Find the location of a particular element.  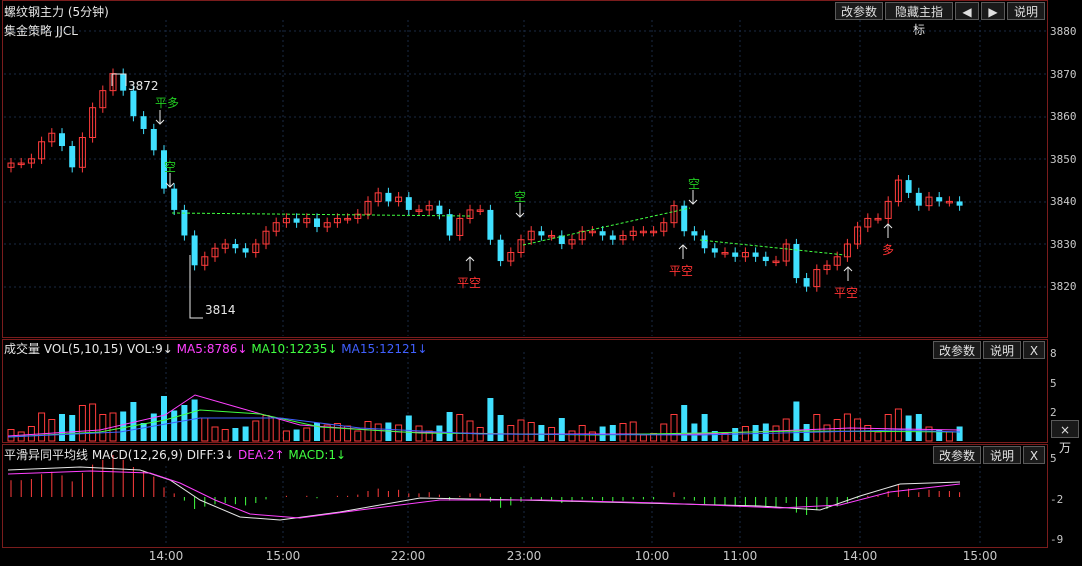

high-marker is located at coordinates (119, 79).